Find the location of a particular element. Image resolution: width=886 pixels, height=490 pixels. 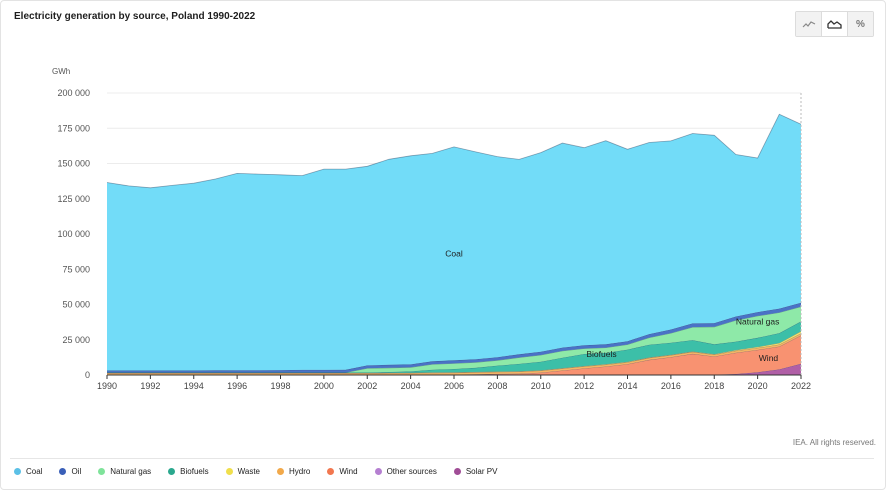

x-tick-label: 2016 is located at coordinates (671, 386).